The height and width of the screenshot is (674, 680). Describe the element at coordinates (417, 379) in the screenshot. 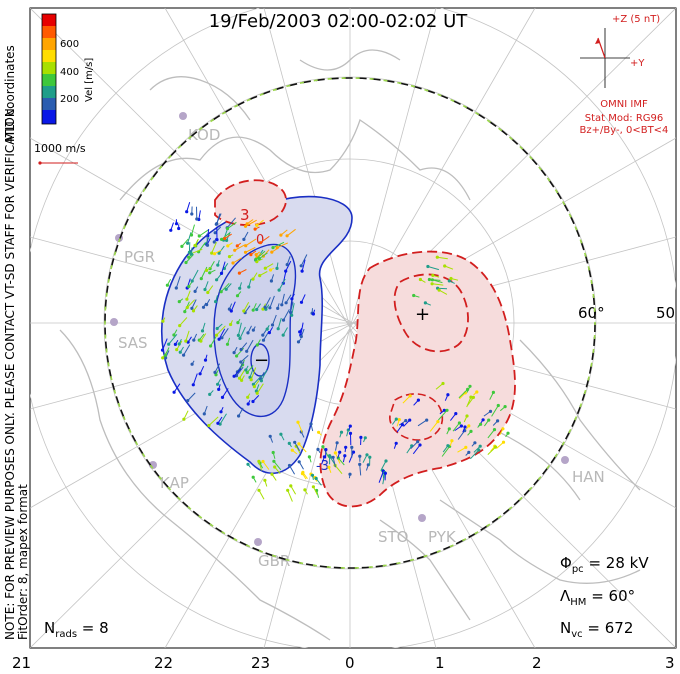

I see `positive-cell` at that location.